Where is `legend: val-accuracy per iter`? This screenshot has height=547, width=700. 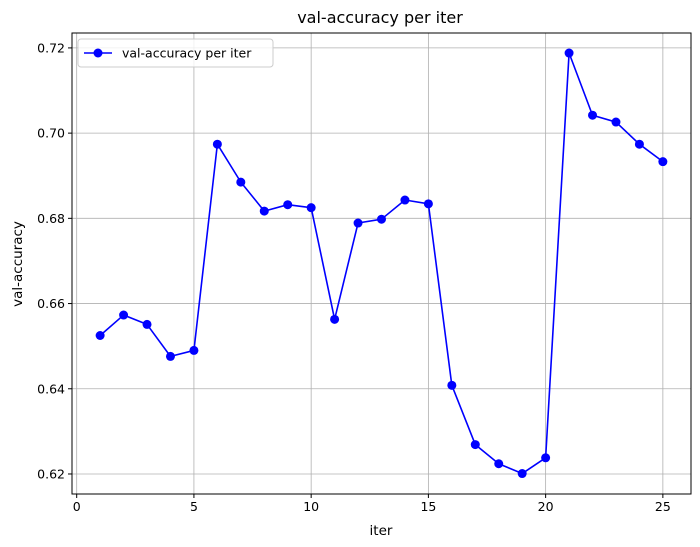
legend: val-accuracy per iter is located at coordinates (175, 53).